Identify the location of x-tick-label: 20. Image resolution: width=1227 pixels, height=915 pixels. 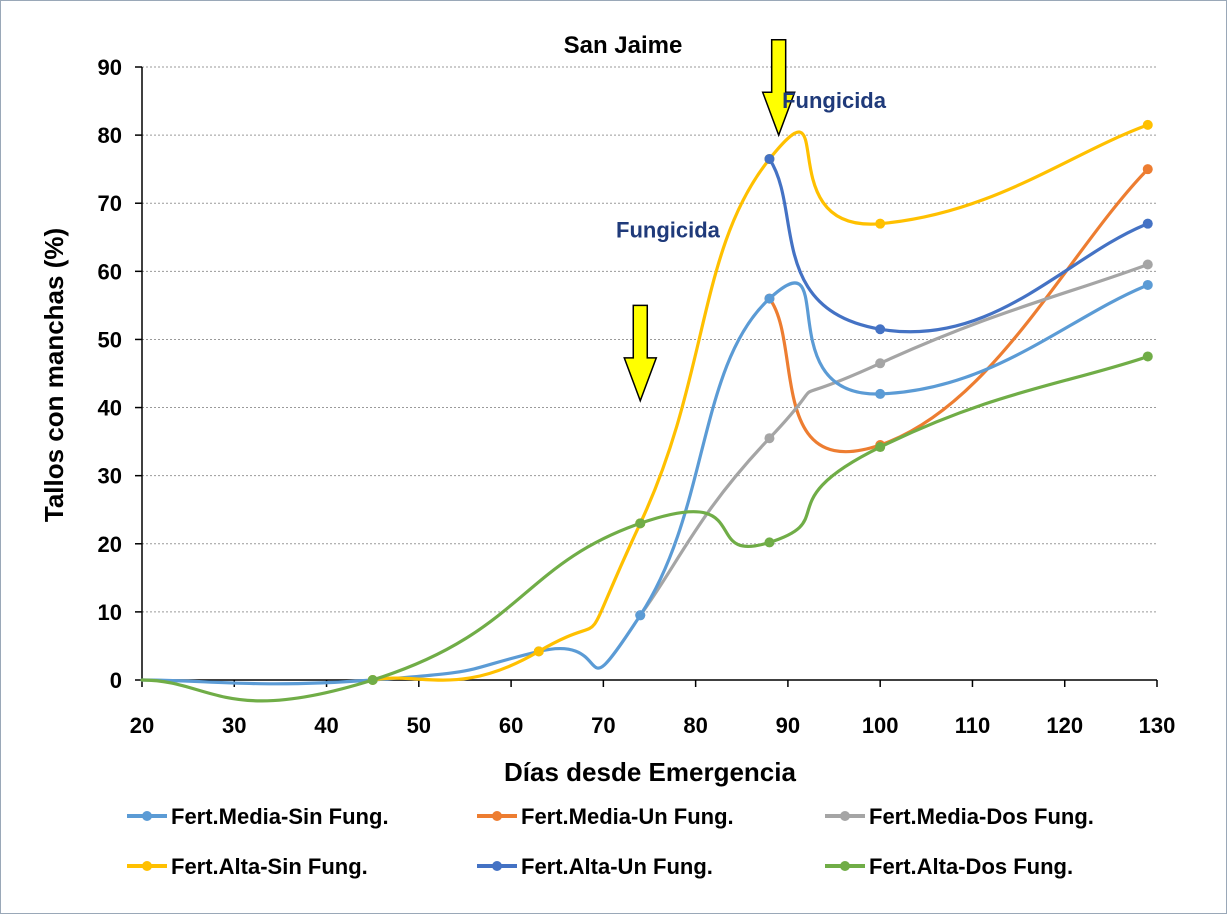
(142, 725).